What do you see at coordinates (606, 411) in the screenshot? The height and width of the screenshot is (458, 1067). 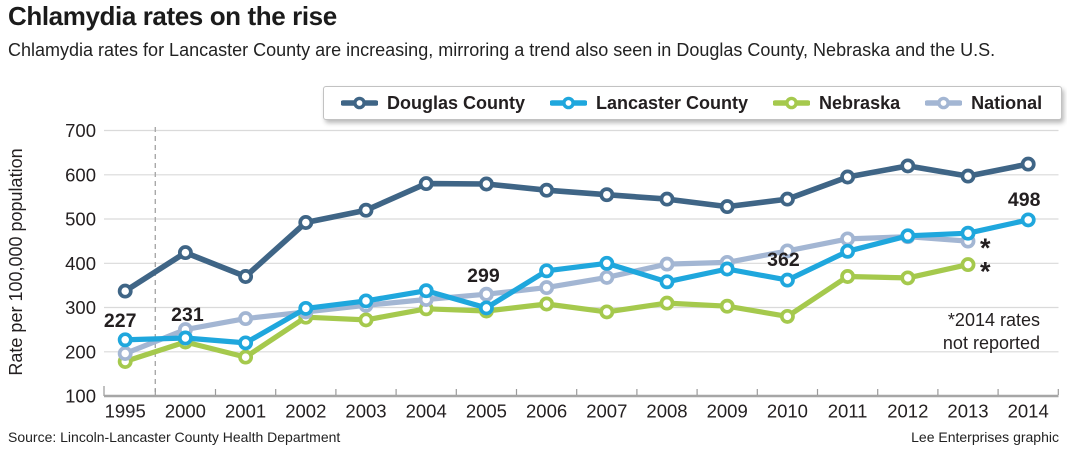 I see `x-tick-label-2007: 2007` at bounding box center [606, 411].